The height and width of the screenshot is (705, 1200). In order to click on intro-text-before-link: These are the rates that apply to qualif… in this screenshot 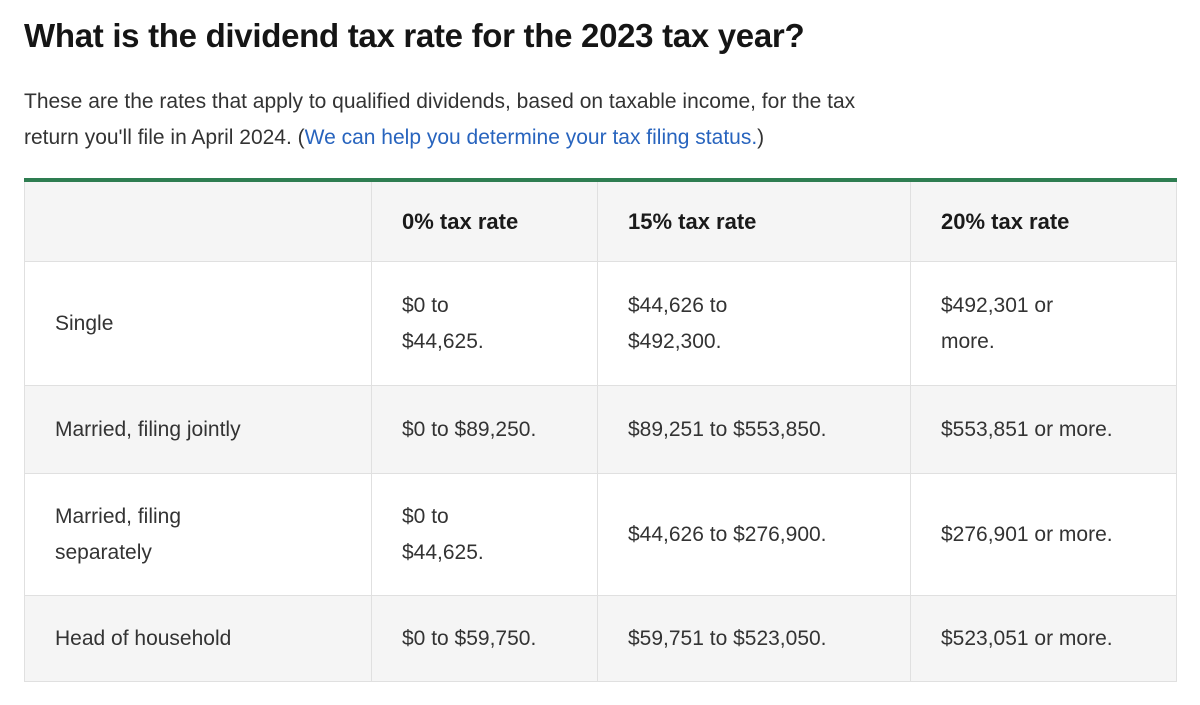, I will do `click(440, 119)`.